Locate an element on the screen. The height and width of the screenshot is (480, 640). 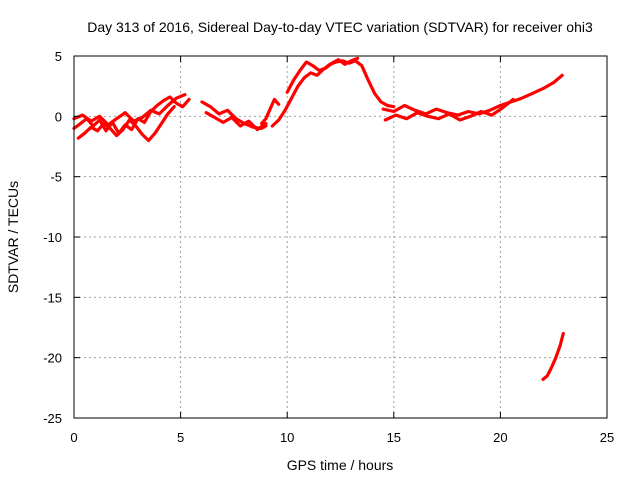
series-line-sat-b is located at coordinates (126, 124).